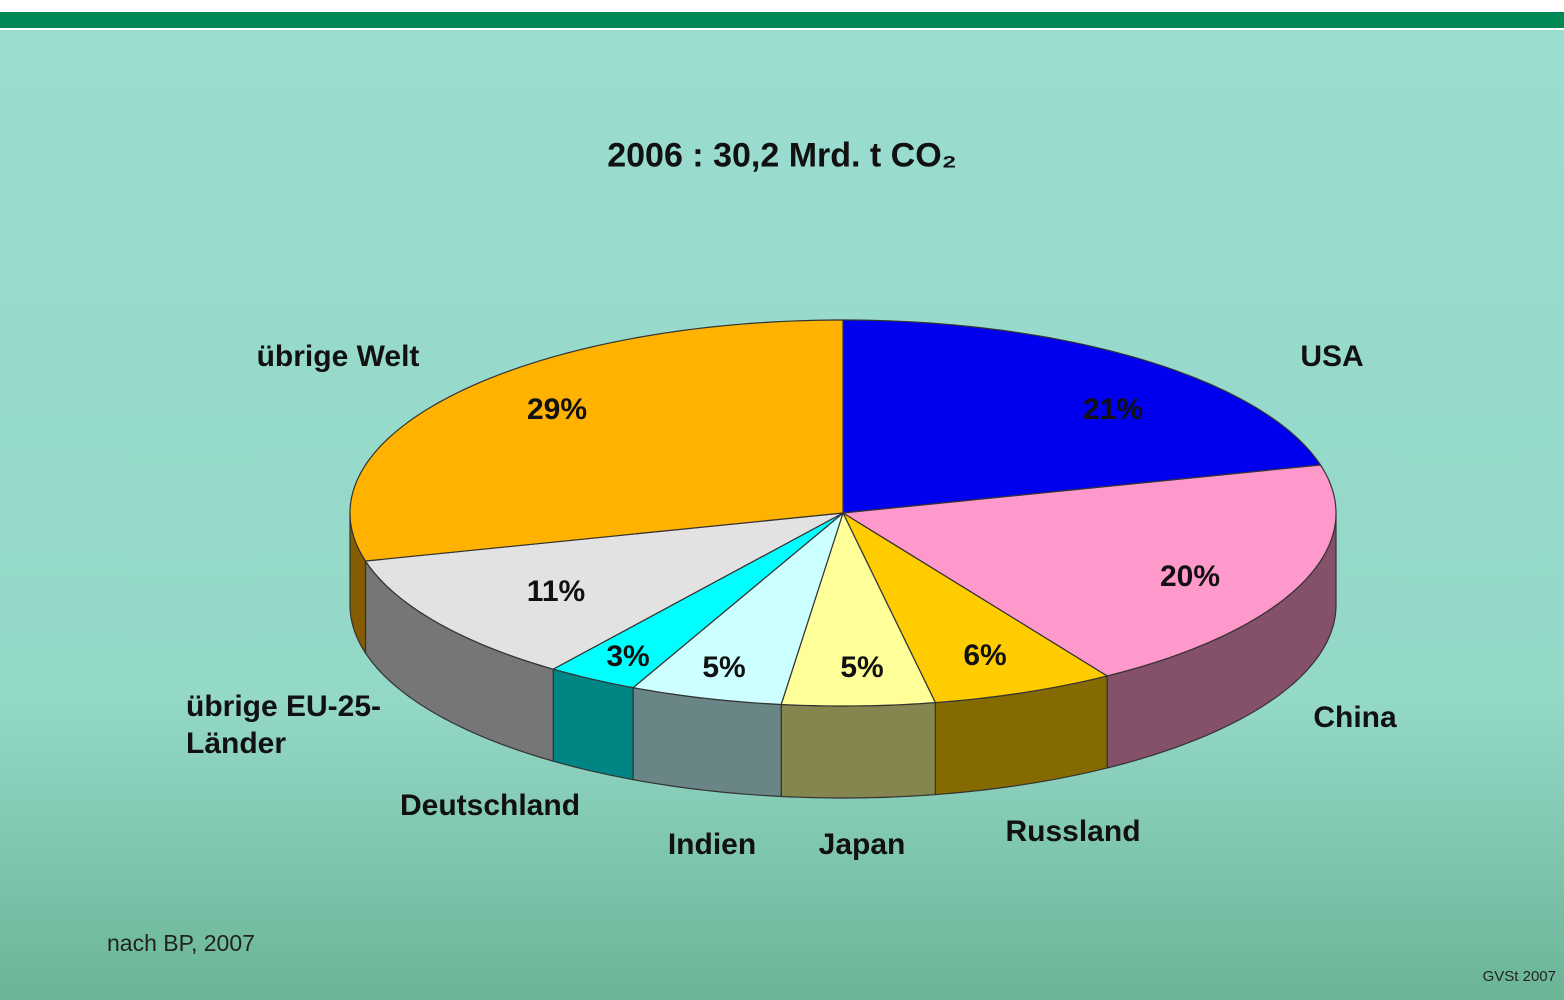 This screenshot has height=1000, width=1564. Describe the element at coordinates (1073, 831) in the screenshot. I see `category-label: Russland` at that location.